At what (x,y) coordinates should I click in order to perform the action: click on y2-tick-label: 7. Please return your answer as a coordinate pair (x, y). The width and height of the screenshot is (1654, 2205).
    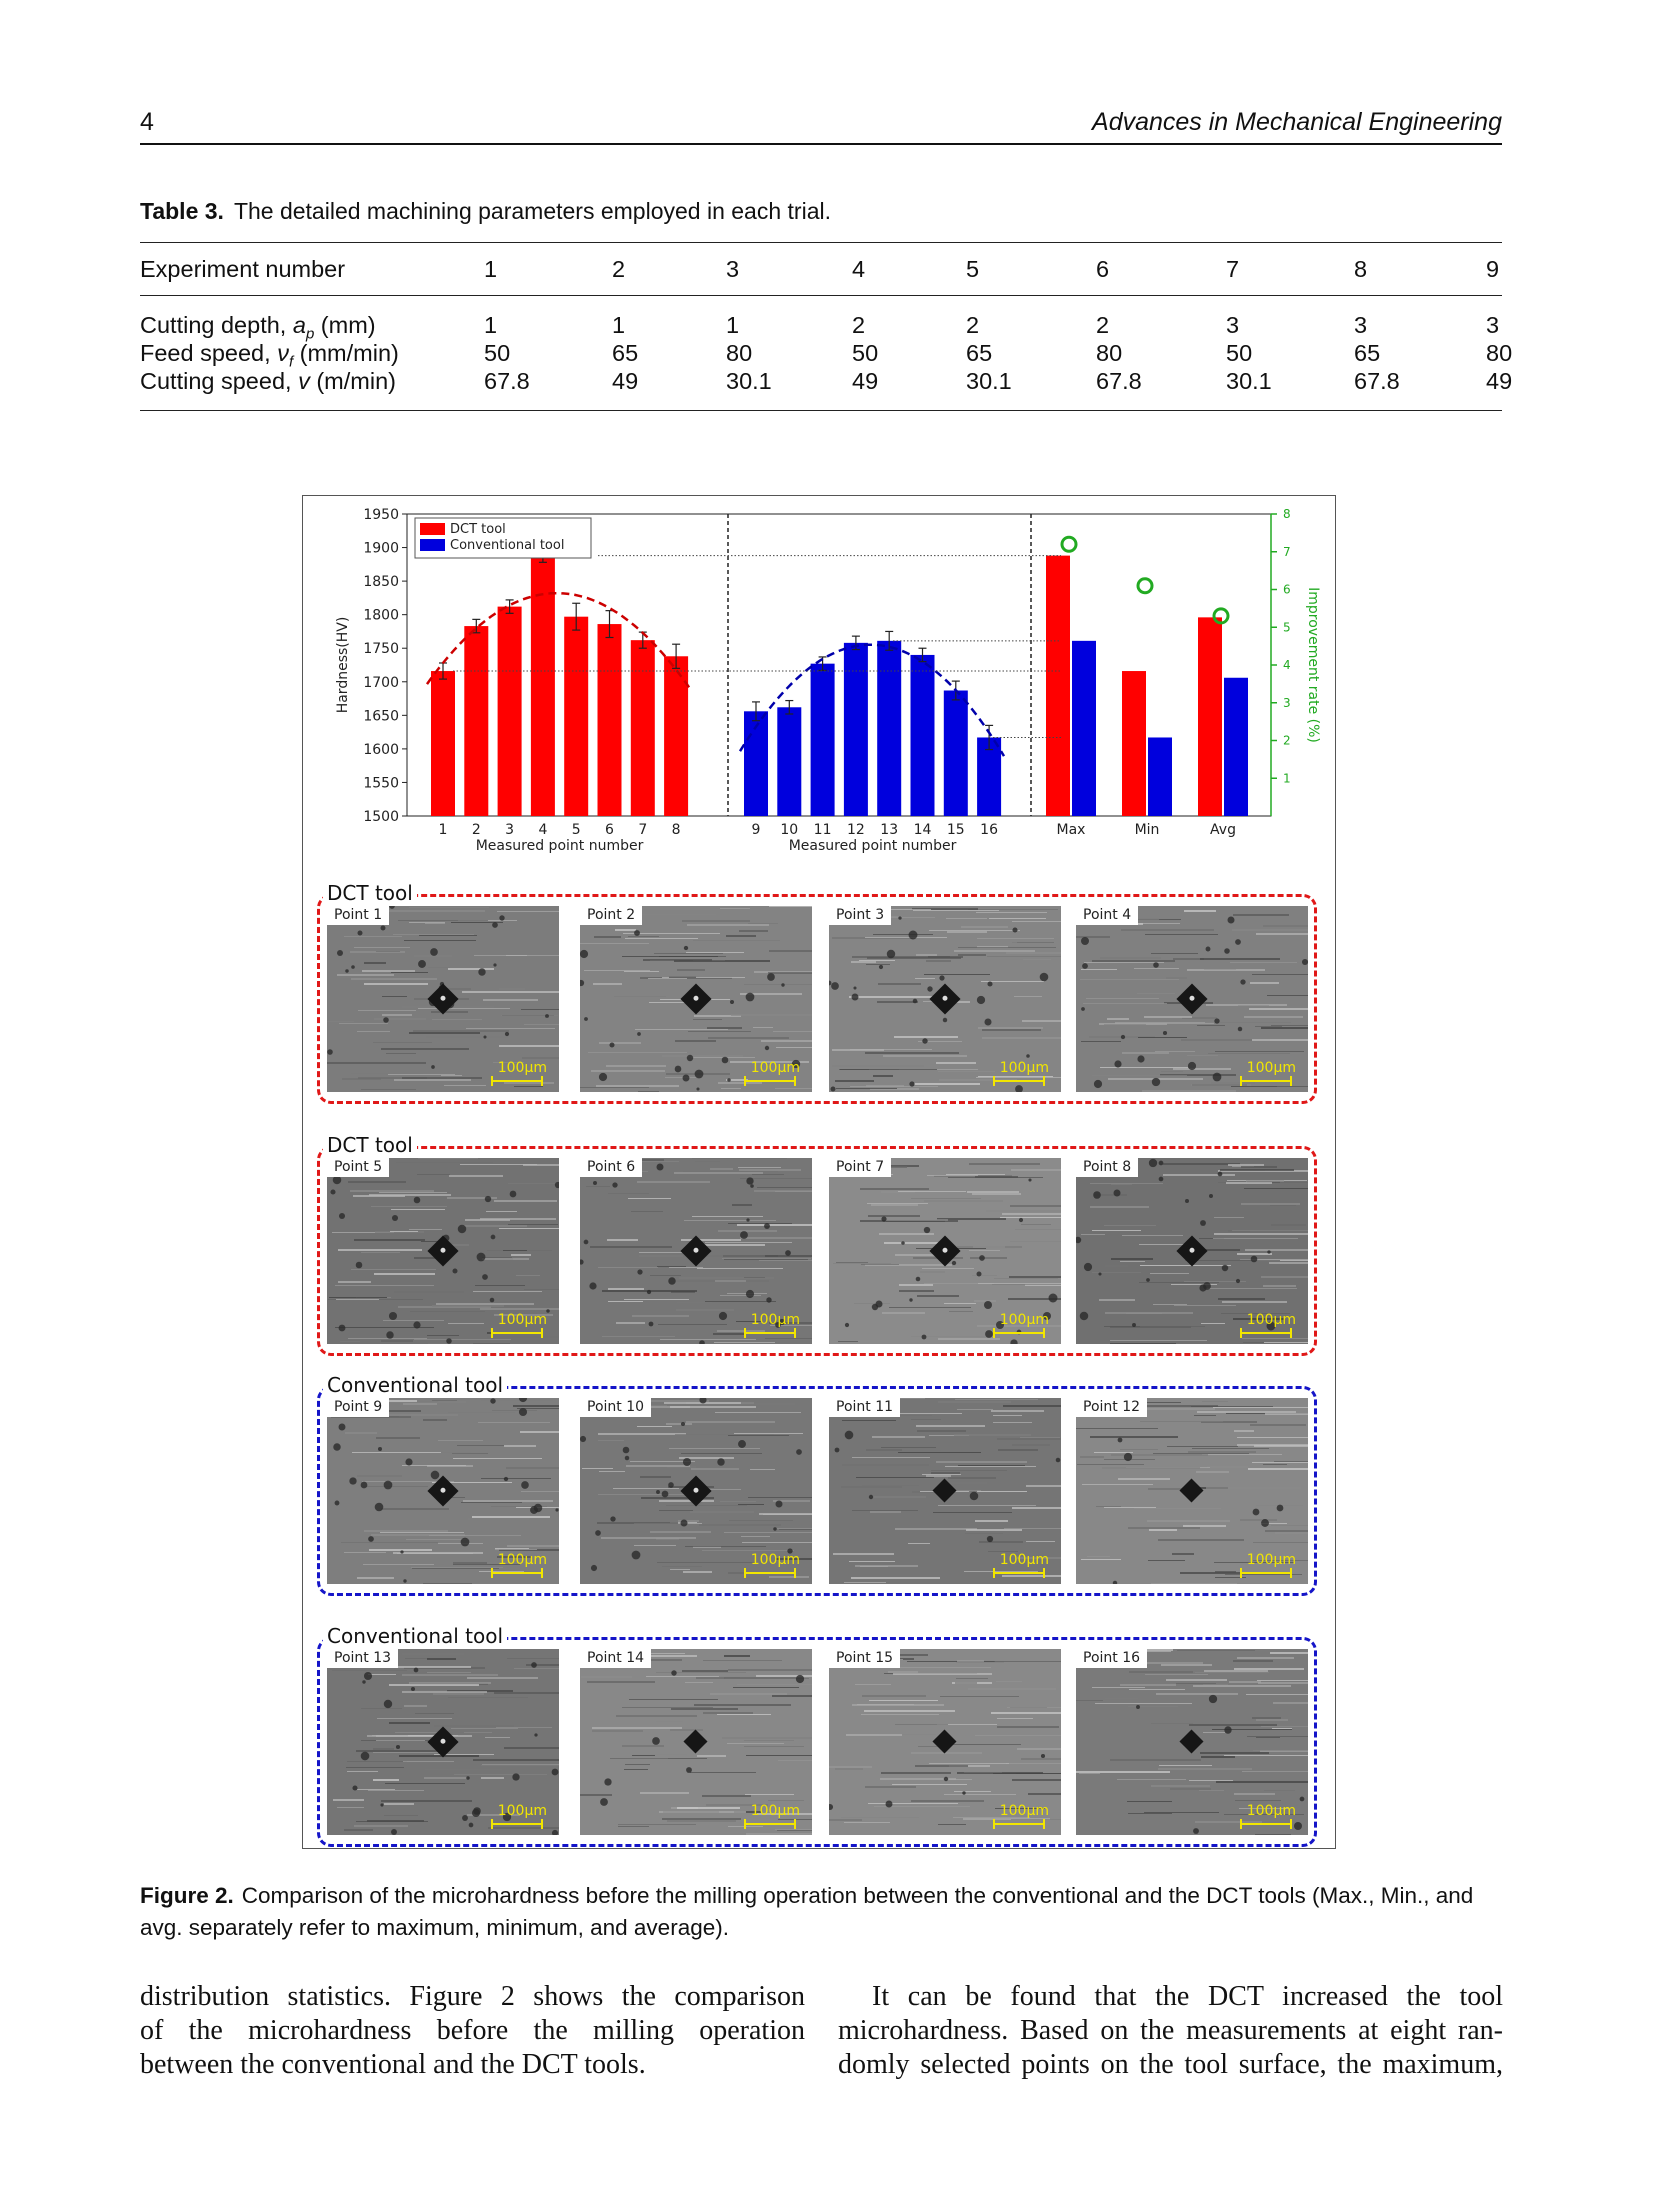
    Looking at the image, I should click on (1287, 552).